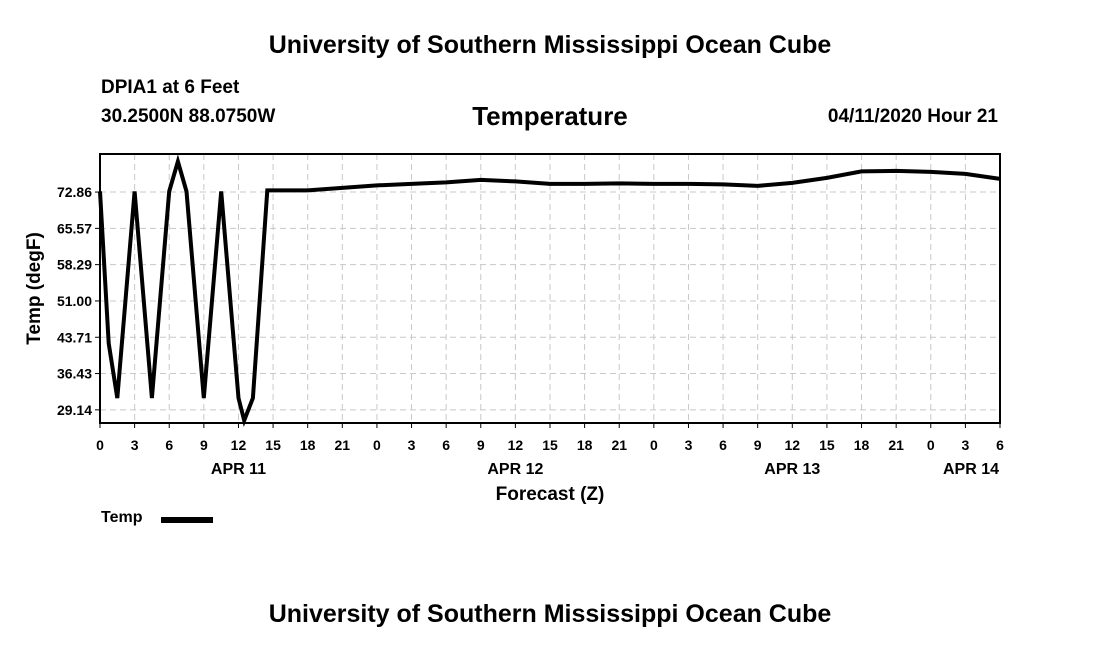 The image size is (1100, 650). What do you see at coordinates (792, 469) in the screenshot?
I see `x-date-label: APR 13` at bounding box center [792, 469].